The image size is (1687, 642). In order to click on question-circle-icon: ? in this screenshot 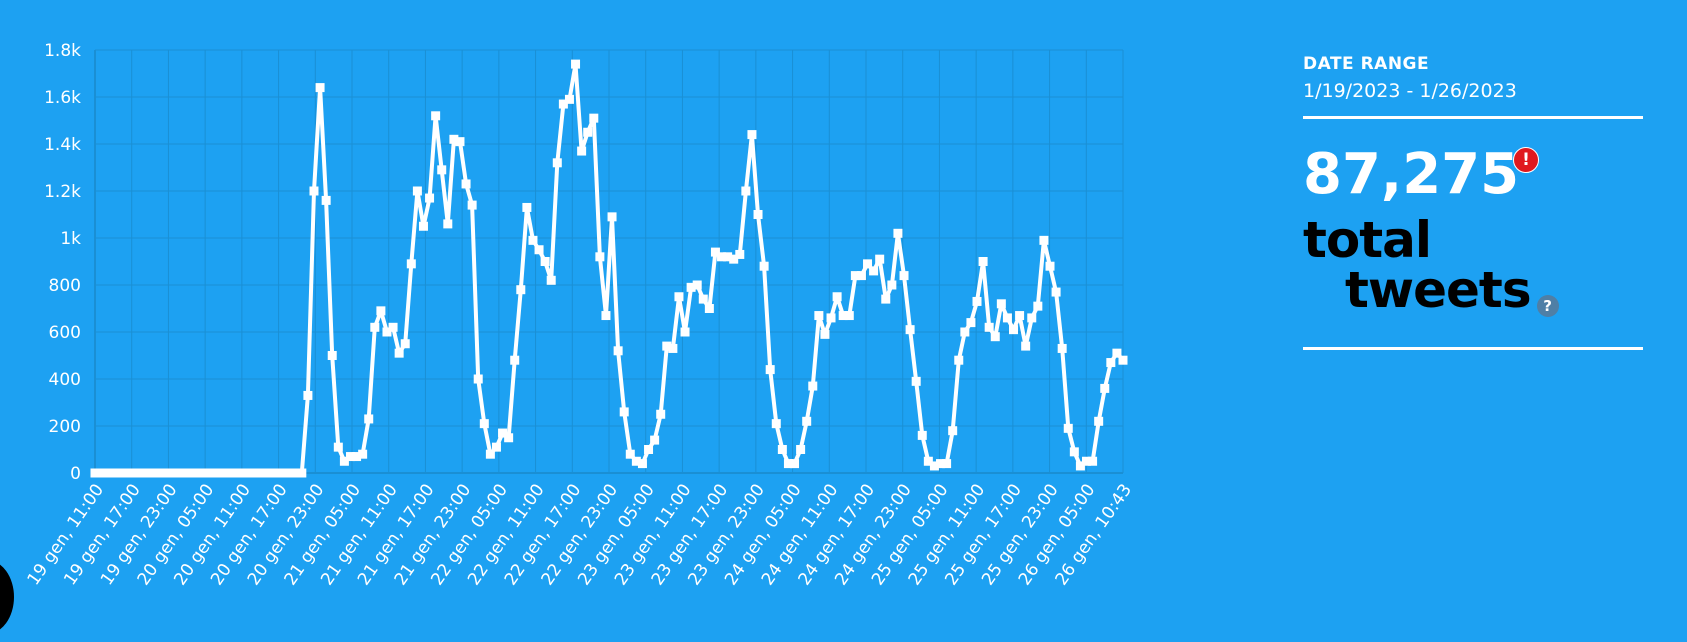, I will do `click(1547, 306)`.